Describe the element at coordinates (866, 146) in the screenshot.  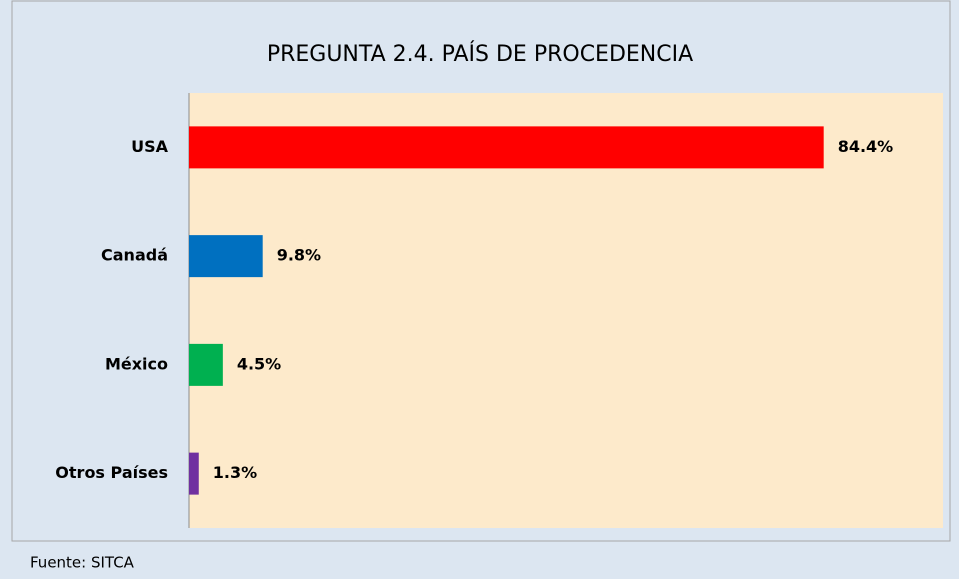
I see `value-label: 84.4%` at that location.